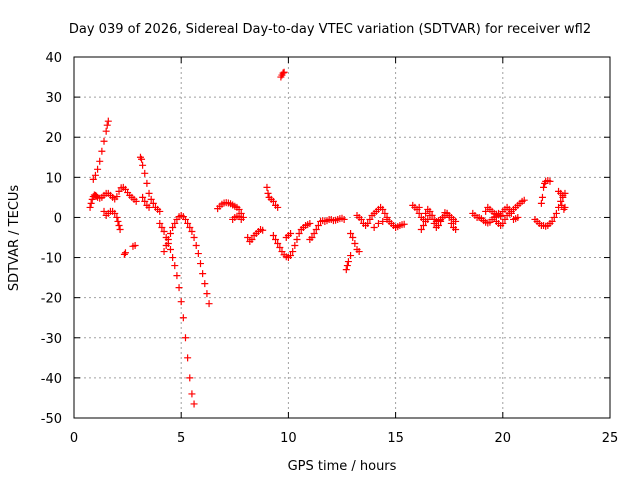  Describe the element at coordinates (395, 438) in the screenshot. I see `x-tick-label: 15` at that location.